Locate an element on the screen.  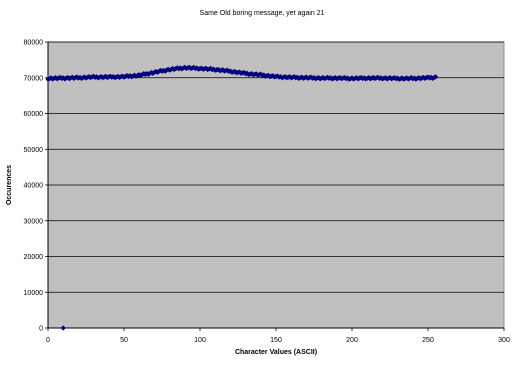
y-tick-label: 50000 is located at coordinates (34, 150).